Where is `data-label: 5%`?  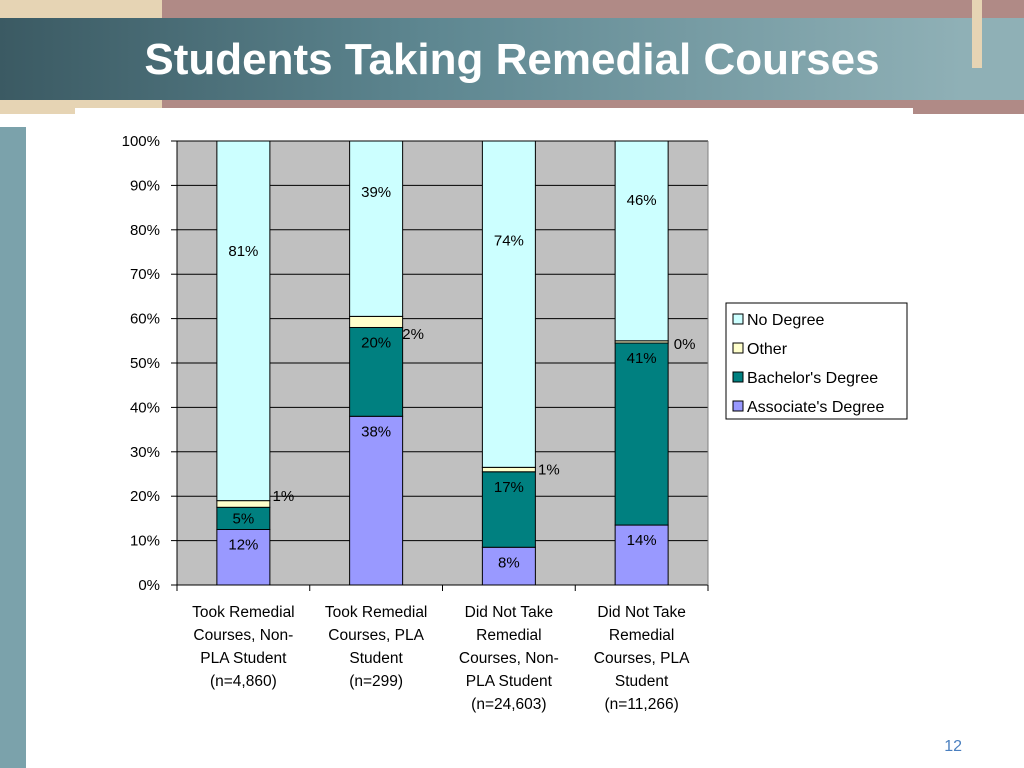
data-label: 5% is located at coordinates (244, 518).